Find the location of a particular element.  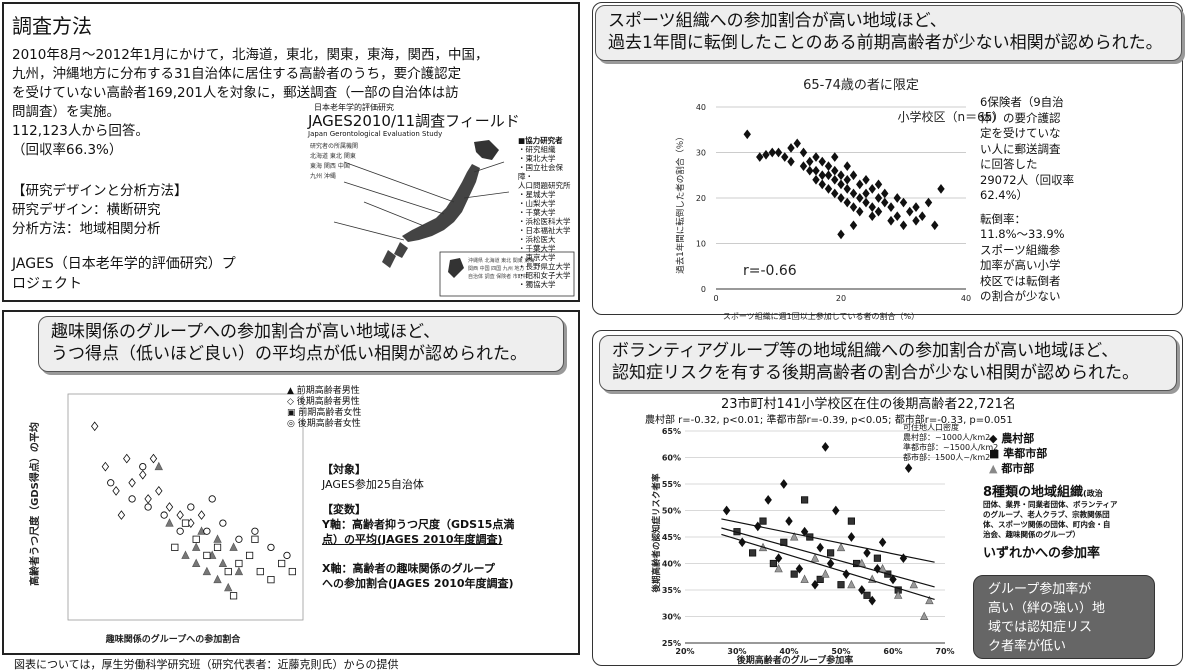

y-tick-label: 0 is located at coordinates (703, 289).